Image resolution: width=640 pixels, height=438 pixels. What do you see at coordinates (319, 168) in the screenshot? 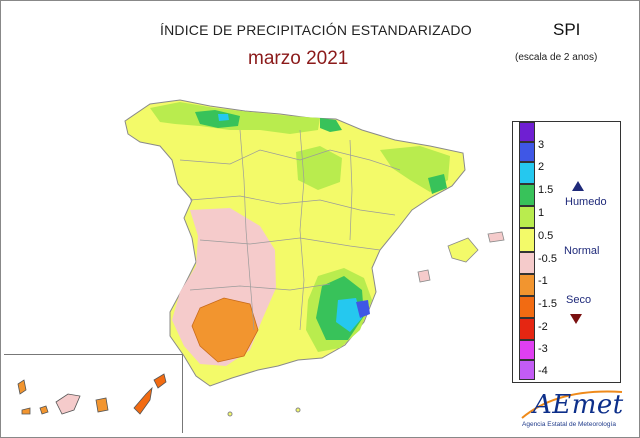
I see `central-wet-zone` at bounding box center [319, 168].